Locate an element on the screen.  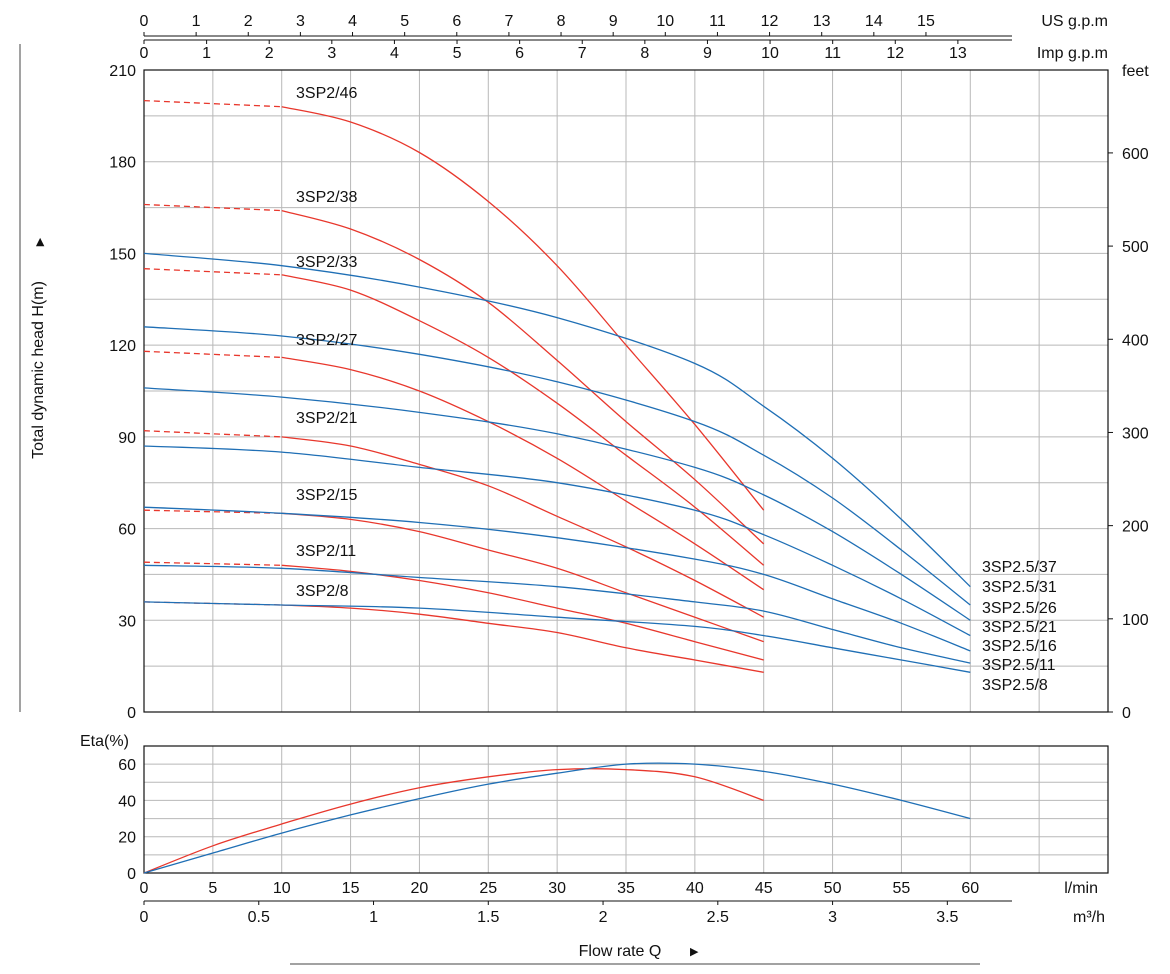
us-gpm-tick-label: 7 is located at coordinates (508, 21).